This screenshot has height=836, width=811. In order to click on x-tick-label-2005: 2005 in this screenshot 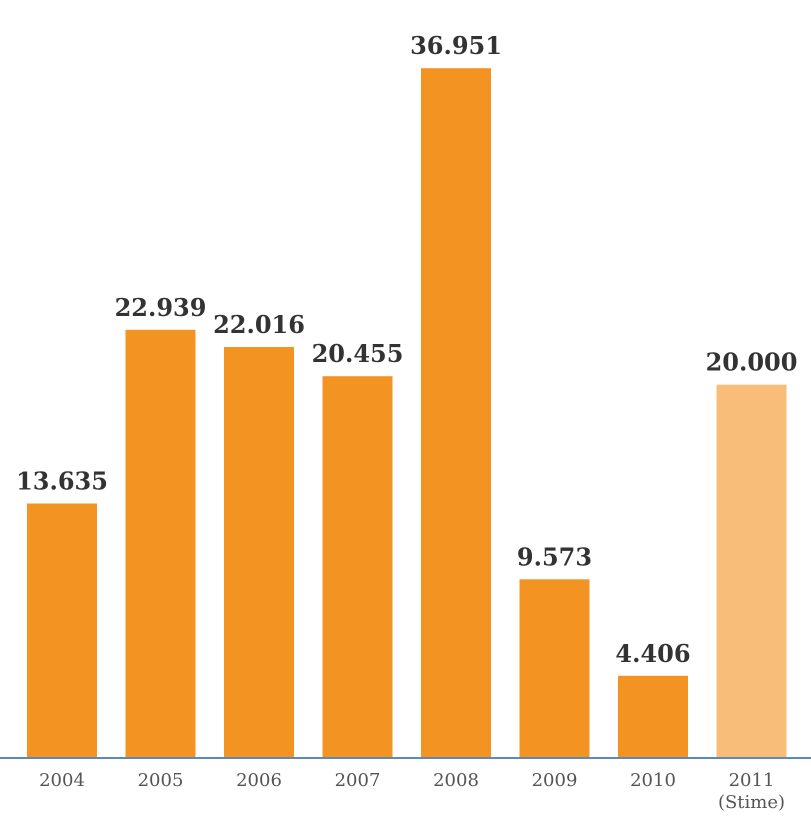, I will do `click(161, 780)`.